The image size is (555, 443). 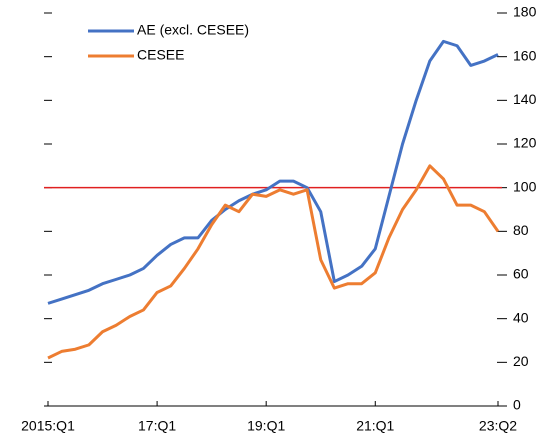 What do you see at coordinates (157, 426) in the screenshot?
I see `x-tick-label: 17:Q1` at bounding box center [157, 426].